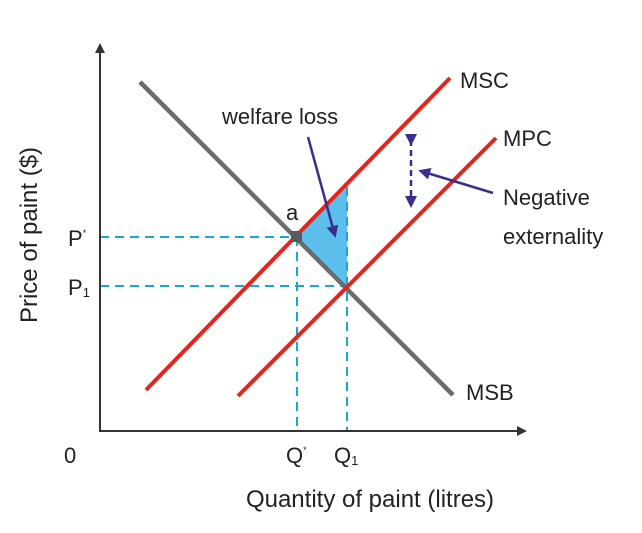  I want to click on mpc-label: MPC, so click(527, 138).